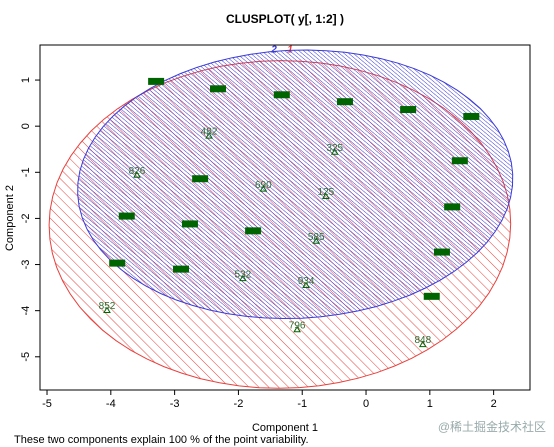 Image resolution: width=554 pixels, height=447 pixels. Describe the element at coordinates (47, 404) in the screenshot. I see `x-tick-label: -5` at that location.